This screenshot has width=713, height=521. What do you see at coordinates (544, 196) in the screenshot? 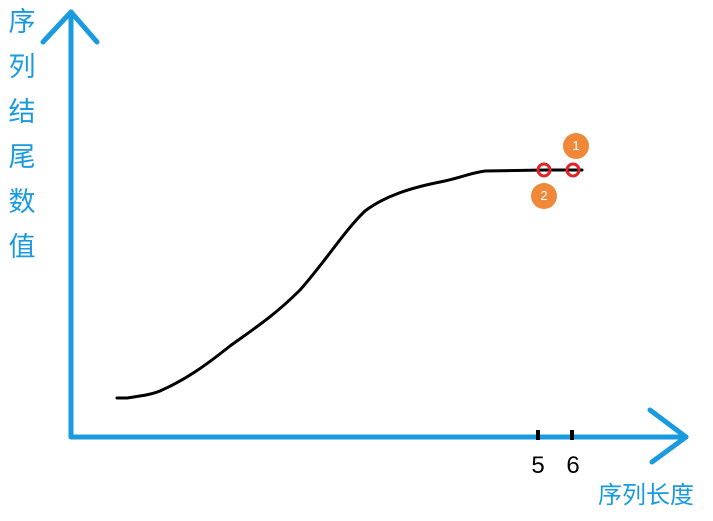
I see `badge-2: 2` at bounding box center [544, 196].